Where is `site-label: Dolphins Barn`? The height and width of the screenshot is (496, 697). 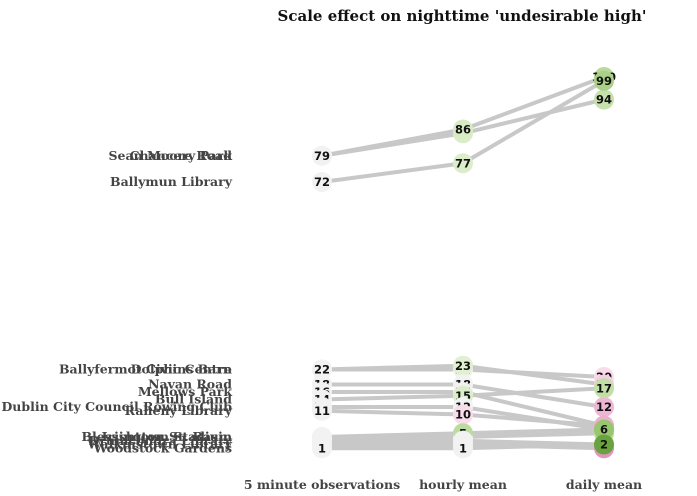
site-label: Dolphins Barn is located at coordinates (181, 369).